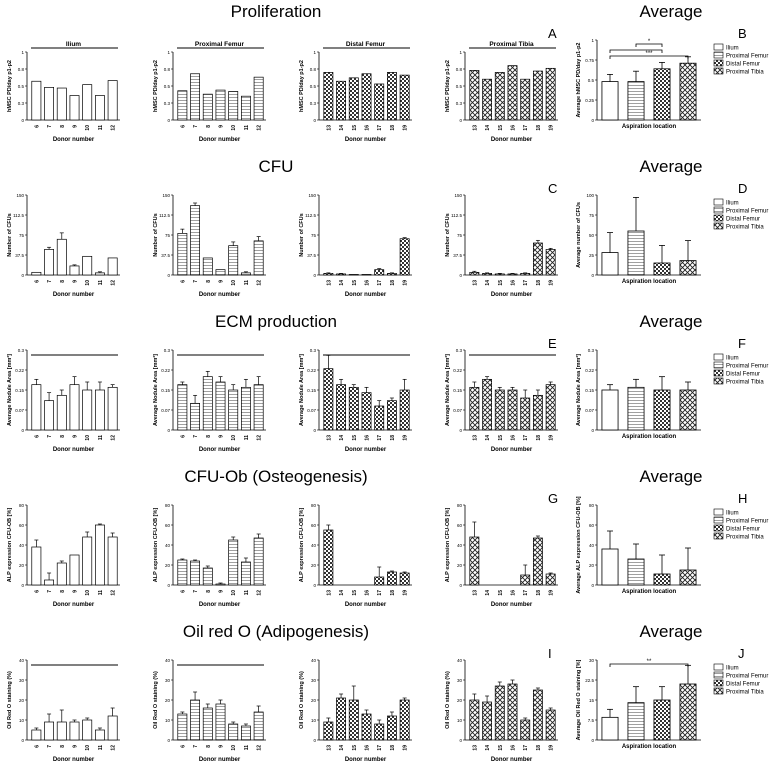  I want to click on y-tick-label: 0.5, so click(591, 80).